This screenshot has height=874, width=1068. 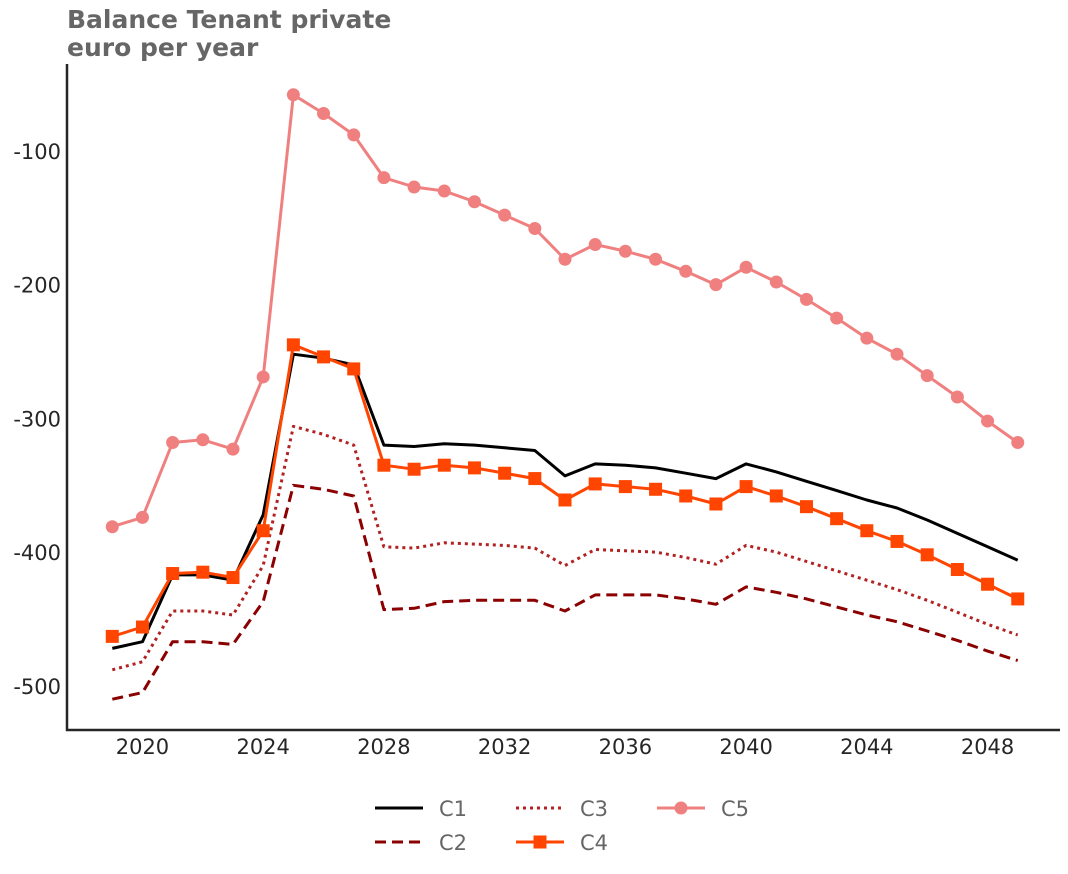 I want to click on legend-item-c2: C2, so click(x=421, y=843).